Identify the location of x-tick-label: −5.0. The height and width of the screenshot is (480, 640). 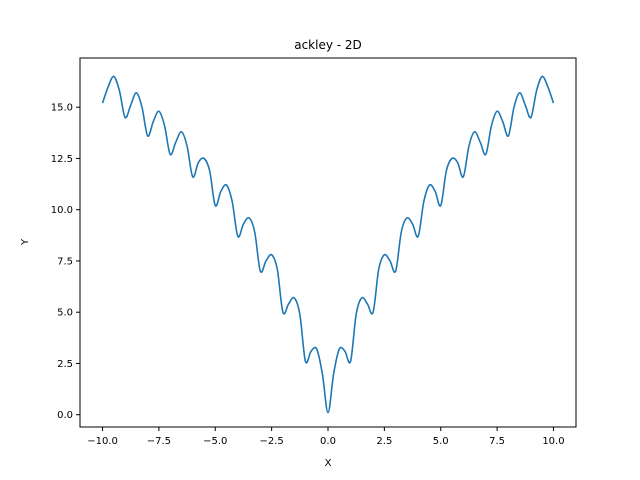
(215, 441).